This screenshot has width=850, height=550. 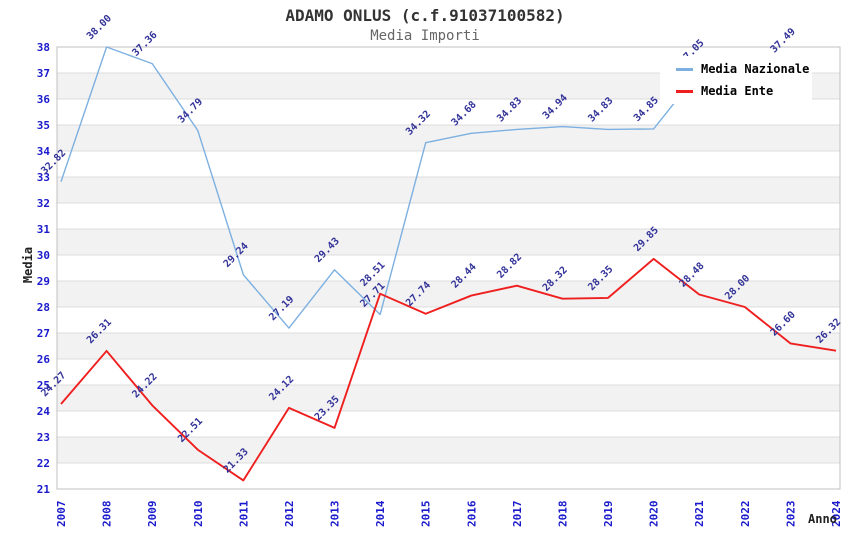 What do you see at coordinates (608, 514) in the screenshot?
I see `x-tick-label: 2019` at bounding box center [608, 514].